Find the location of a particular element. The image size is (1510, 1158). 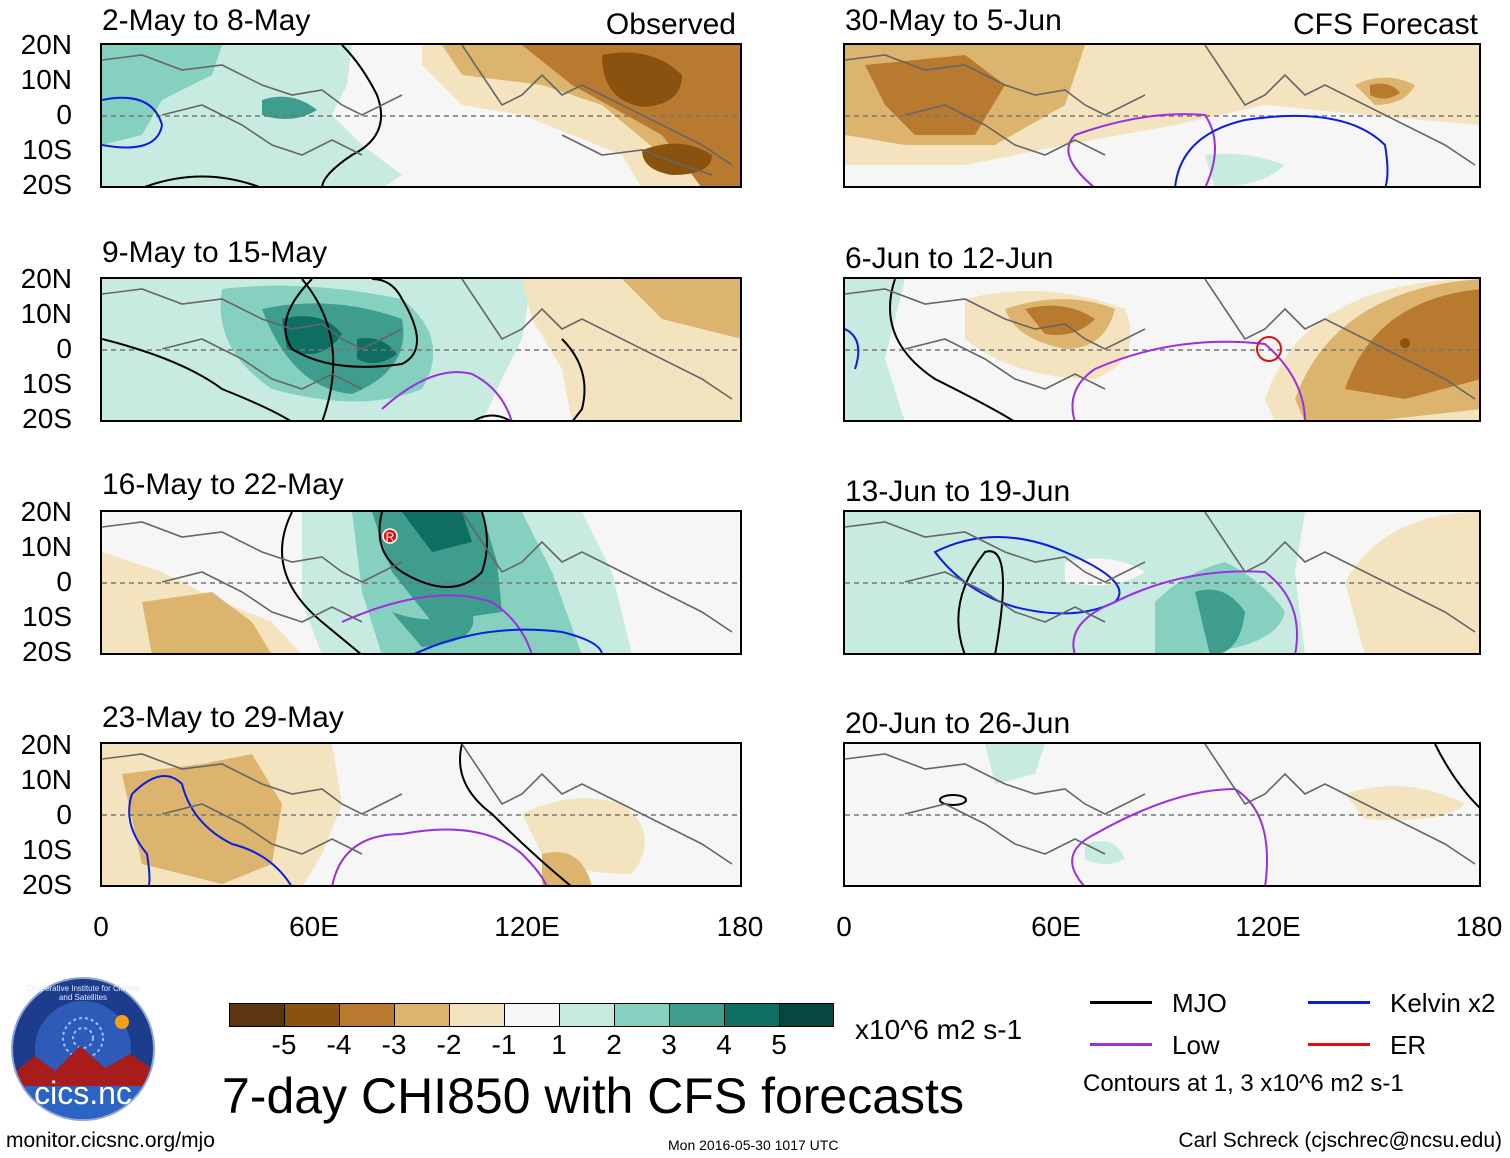

cfs-forecast-label: CFS Forecast is located at coordinates (1385, 24).